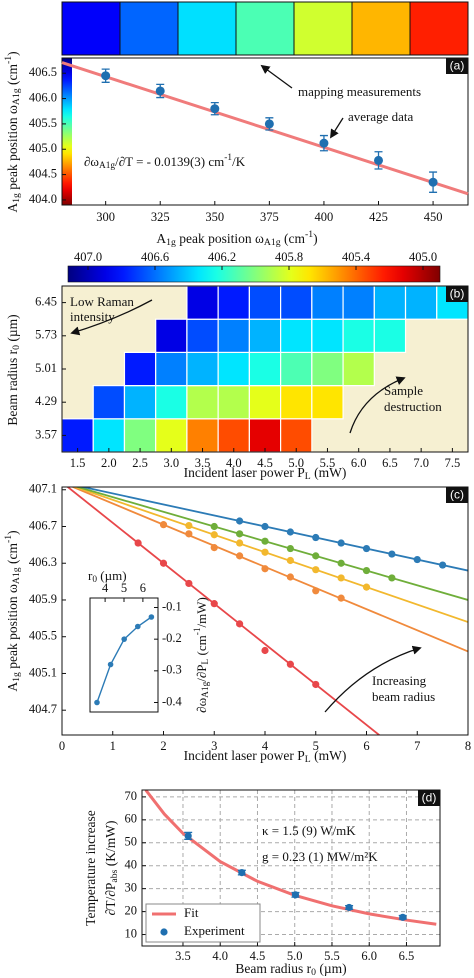 The height and width of the screenshot is (978, 474). Describe the element at coordinates (46, 335) in the screenshot. I see `y-tick-label: 5.73` at that location.